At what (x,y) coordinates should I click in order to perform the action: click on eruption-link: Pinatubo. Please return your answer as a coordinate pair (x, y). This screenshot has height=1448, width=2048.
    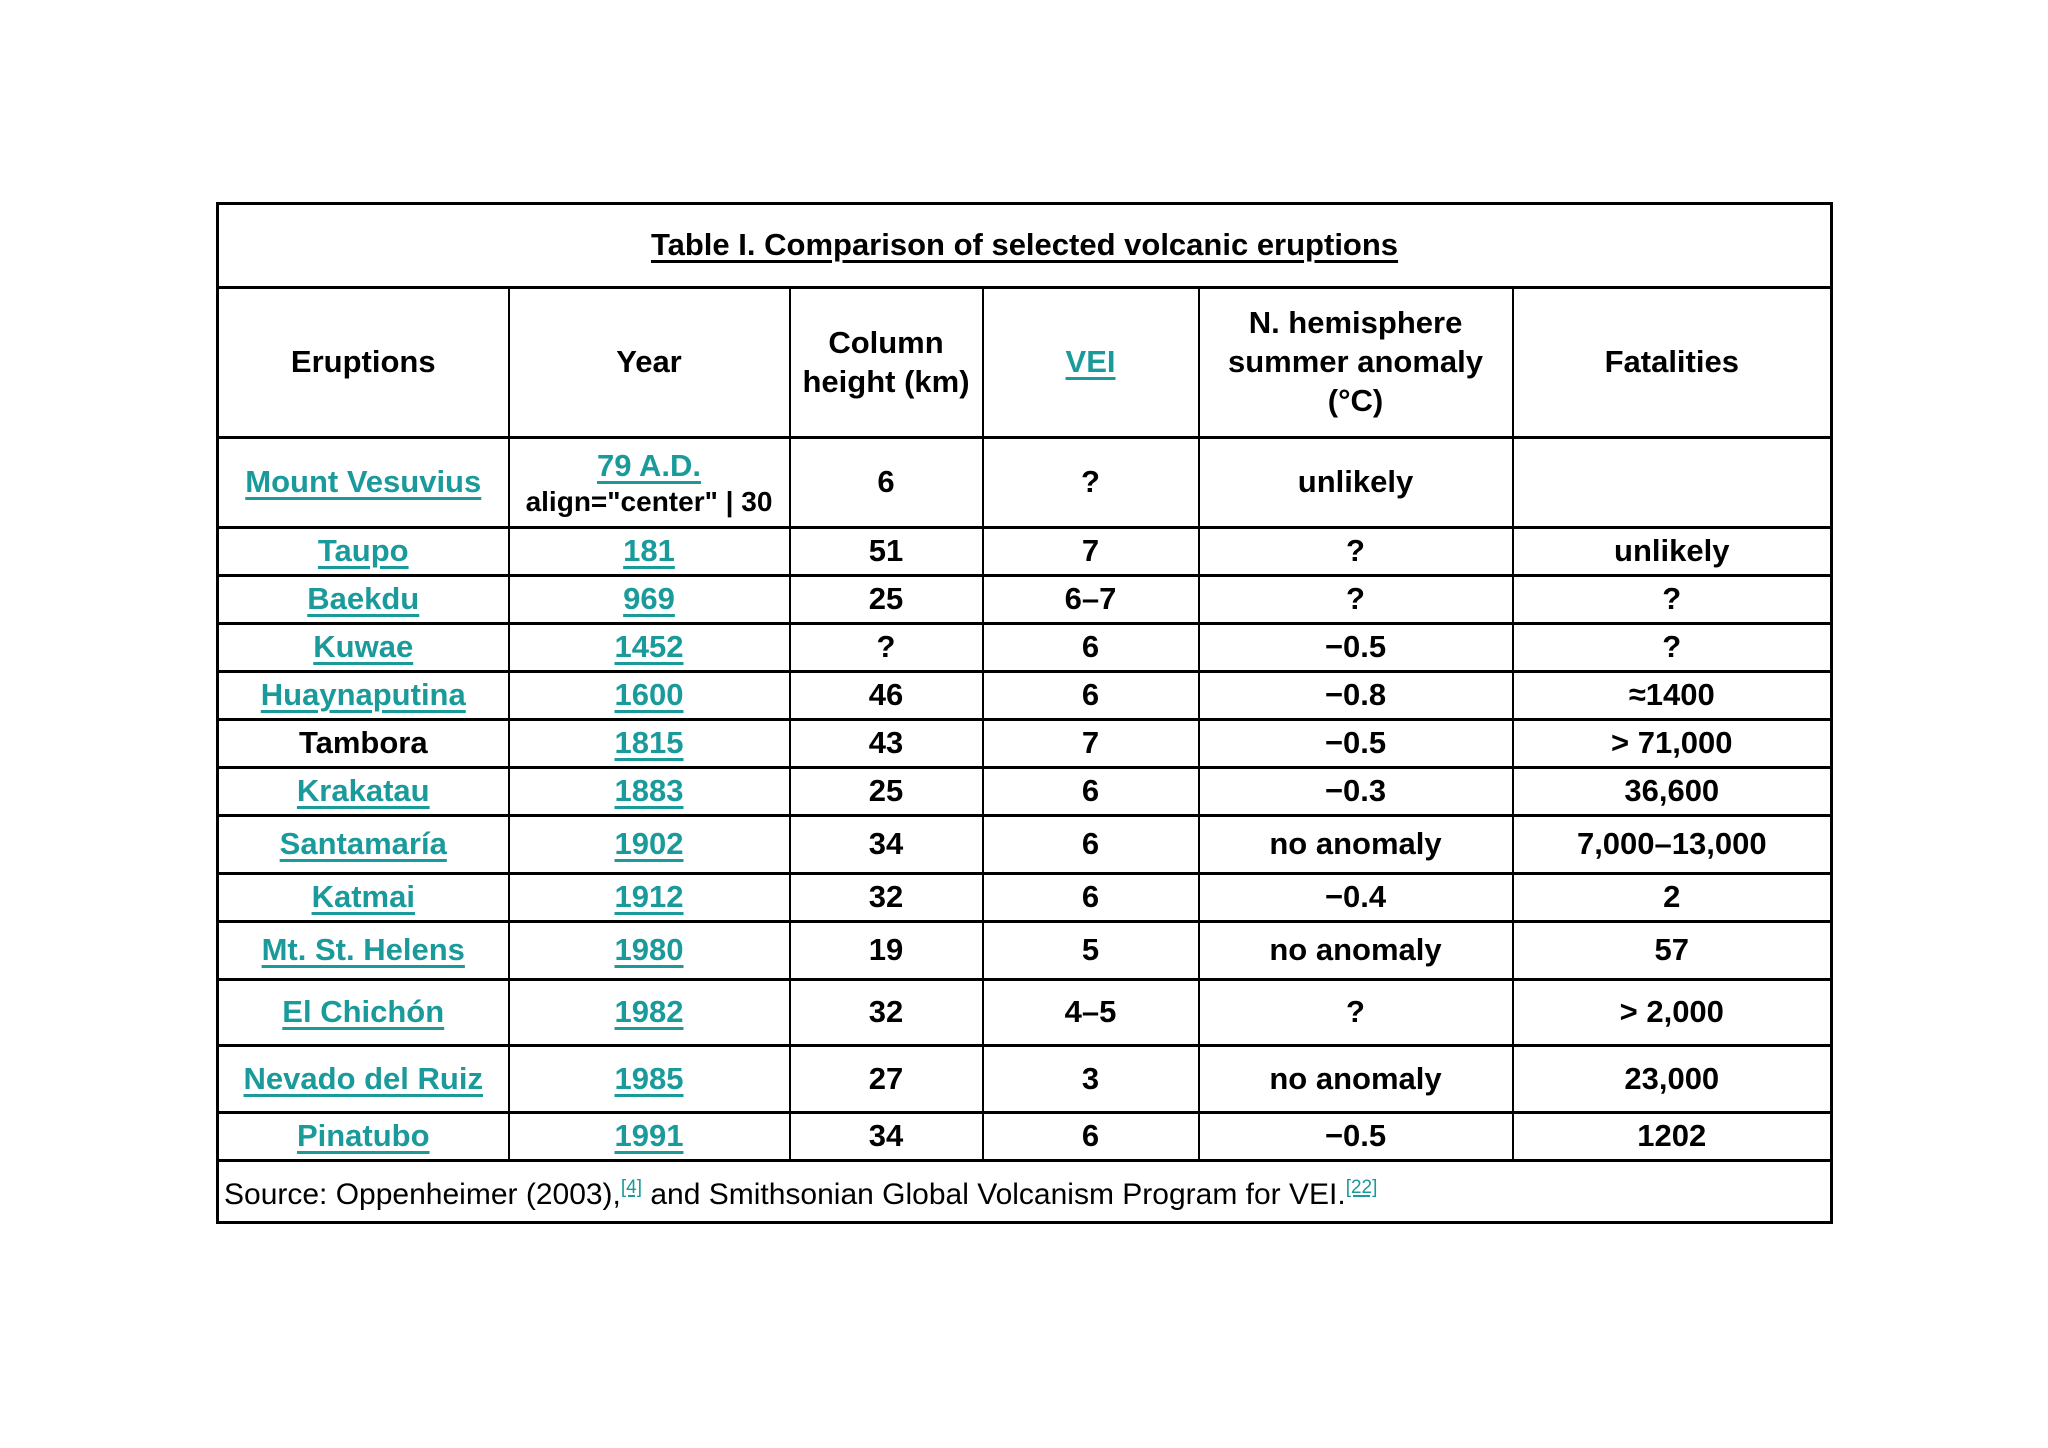
    Looking at the image, I should click on (363, 1136).